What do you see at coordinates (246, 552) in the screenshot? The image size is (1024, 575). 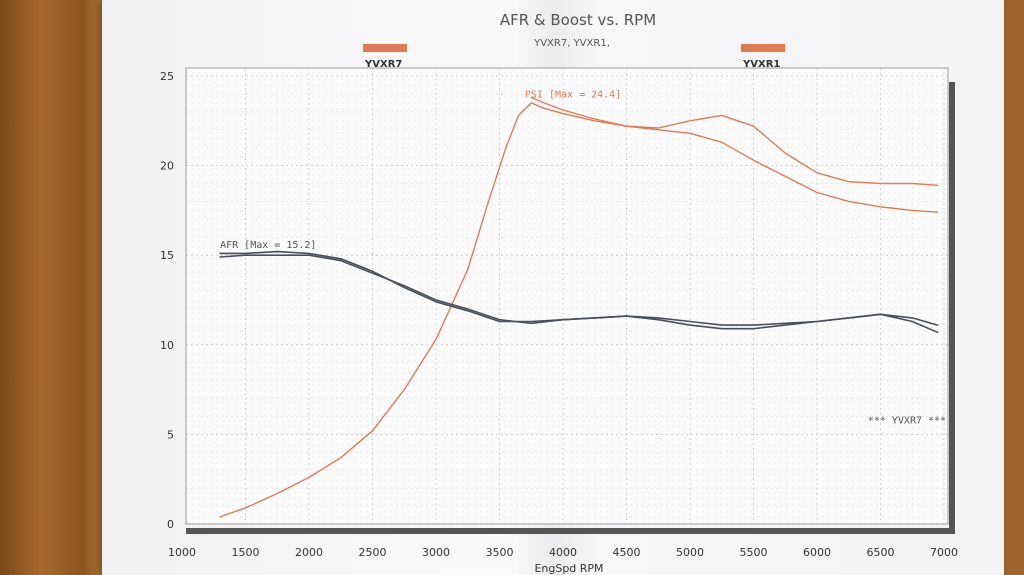 I see `x-tick-label: 1500` at bounding box center [246, 552].